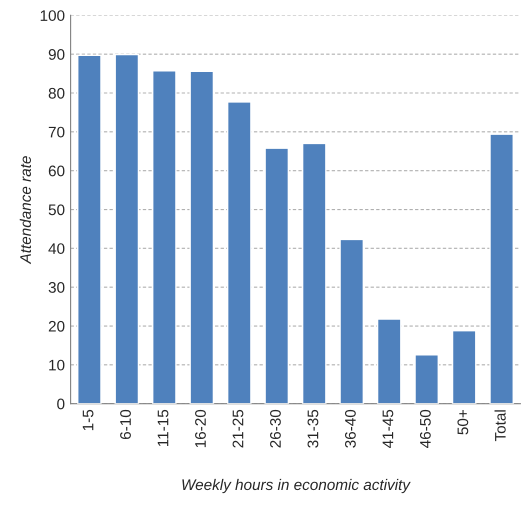 The height and width of the screenshot is (511, 523). What do you see at coordinates (56, 54) in the screenshot?
I see `y-tick-label: 90` at bounding box center [56, 54].